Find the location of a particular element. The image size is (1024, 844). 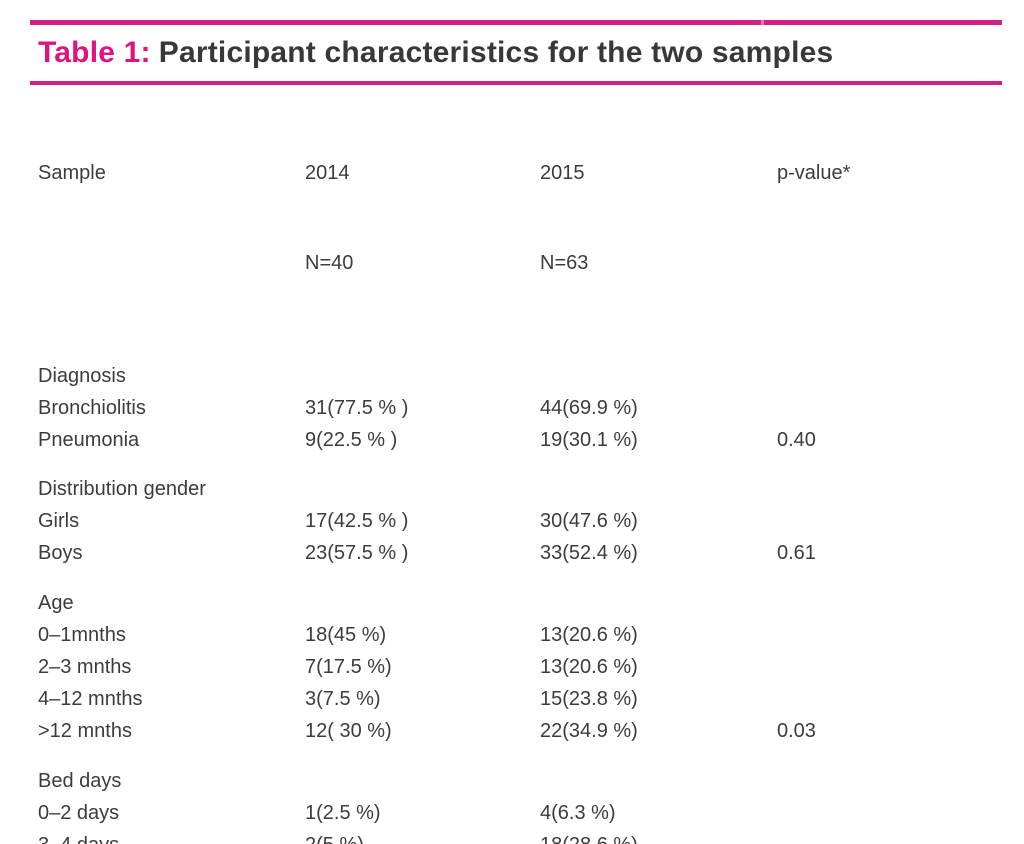

row-label: 4–12 mnths is located at coordinates (90, 699).